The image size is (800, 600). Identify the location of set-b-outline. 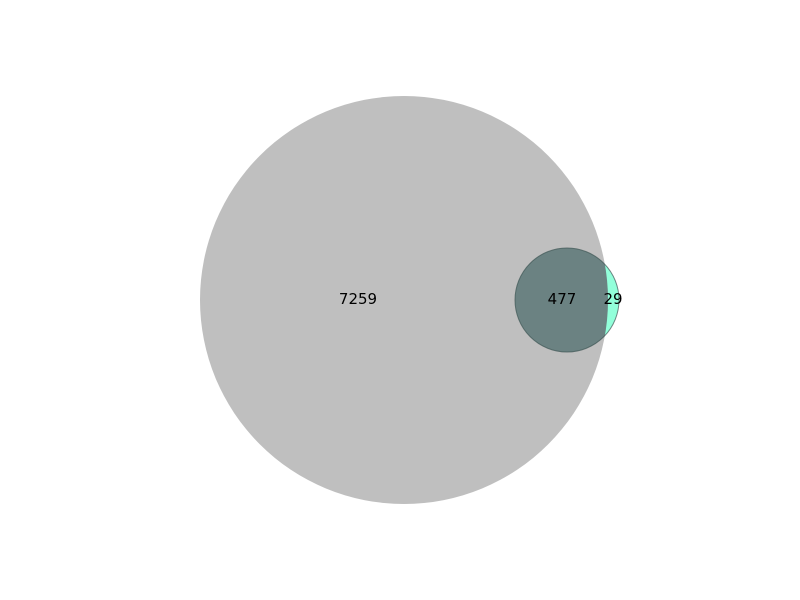
(567, 300).